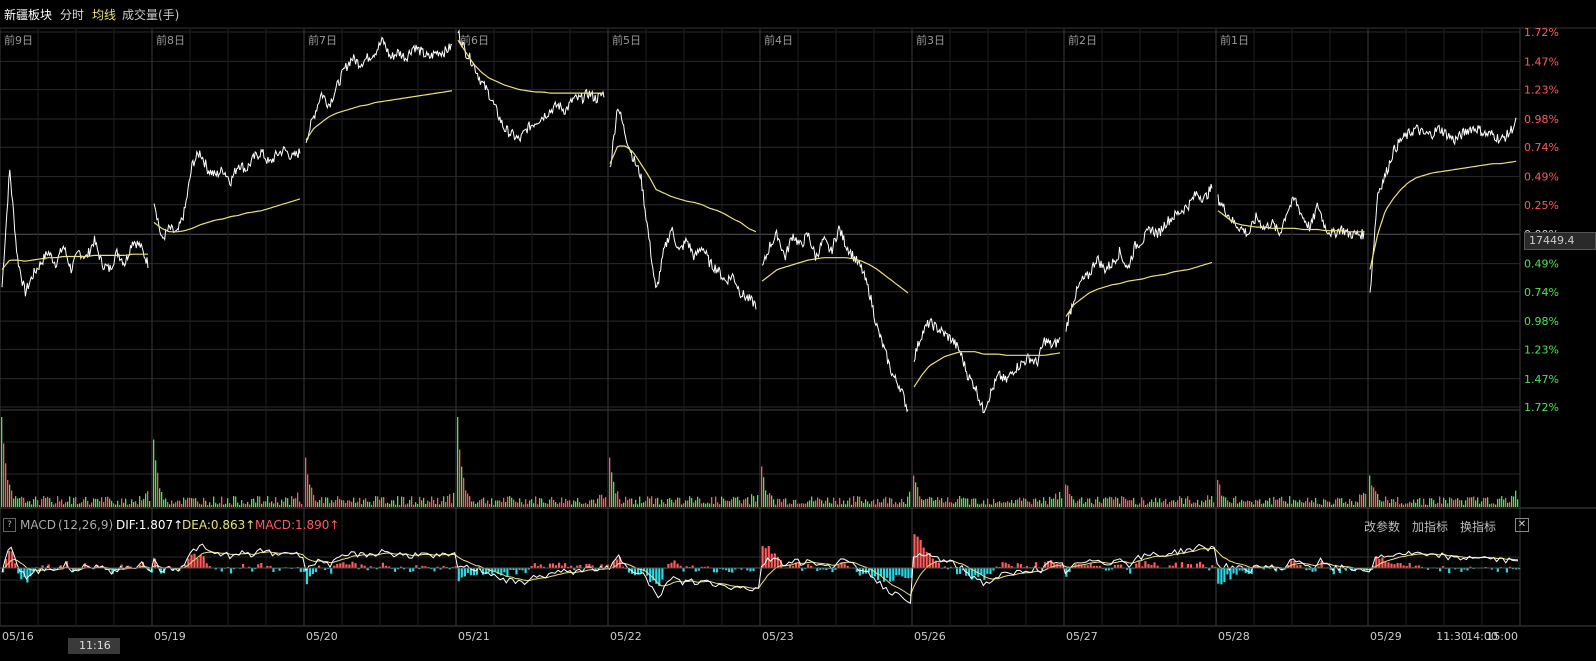  I want to click on close-icon: ✕, so click(1522, 525).